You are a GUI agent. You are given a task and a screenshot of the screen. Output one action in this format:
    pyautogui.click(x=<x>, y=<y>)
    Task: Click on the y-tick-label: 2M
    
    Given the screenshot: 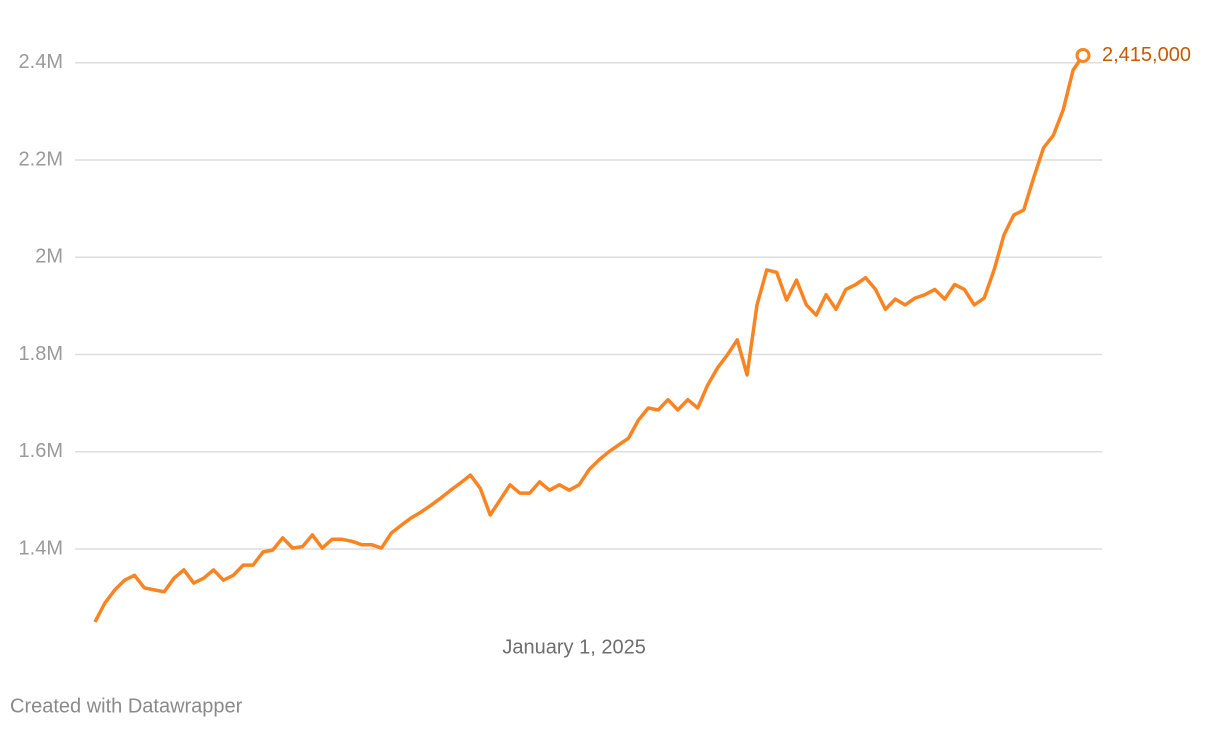 What is the action you would take?
    pyautogui.click(x=49, y=257)
    